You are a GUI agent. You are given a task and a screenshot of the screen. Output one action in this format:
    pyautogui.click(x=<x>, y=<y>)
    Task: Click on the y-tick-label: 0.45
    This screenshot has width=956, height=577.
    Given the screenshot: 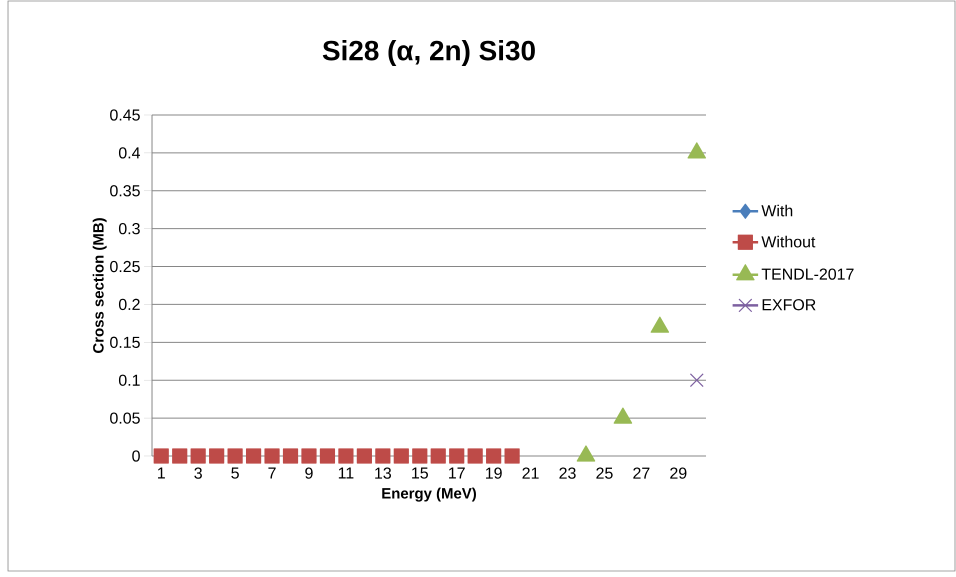 What is the action you would take?
    pyautogui.click(x=125, y=115)
    